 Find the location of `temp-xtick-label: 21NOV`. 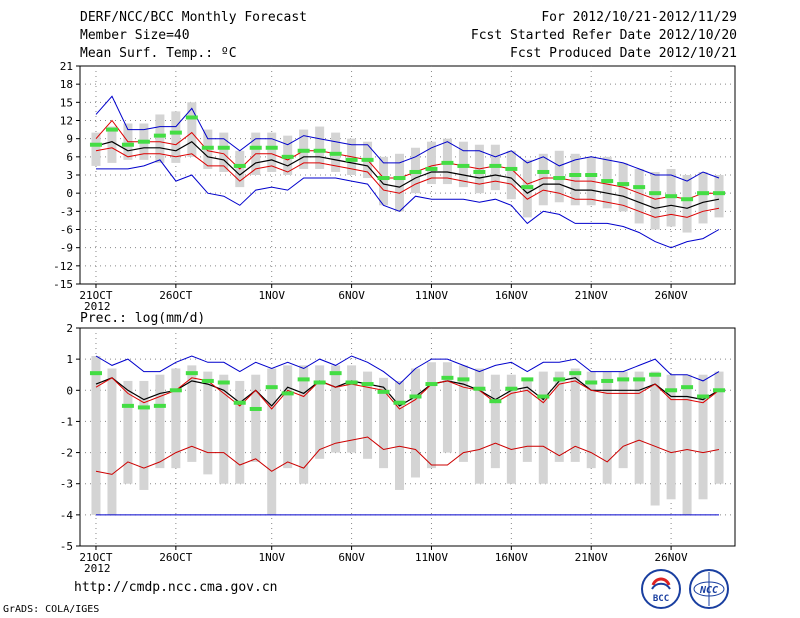

temp-xtick-label: 21NOV is located at coordinates (591, 295).